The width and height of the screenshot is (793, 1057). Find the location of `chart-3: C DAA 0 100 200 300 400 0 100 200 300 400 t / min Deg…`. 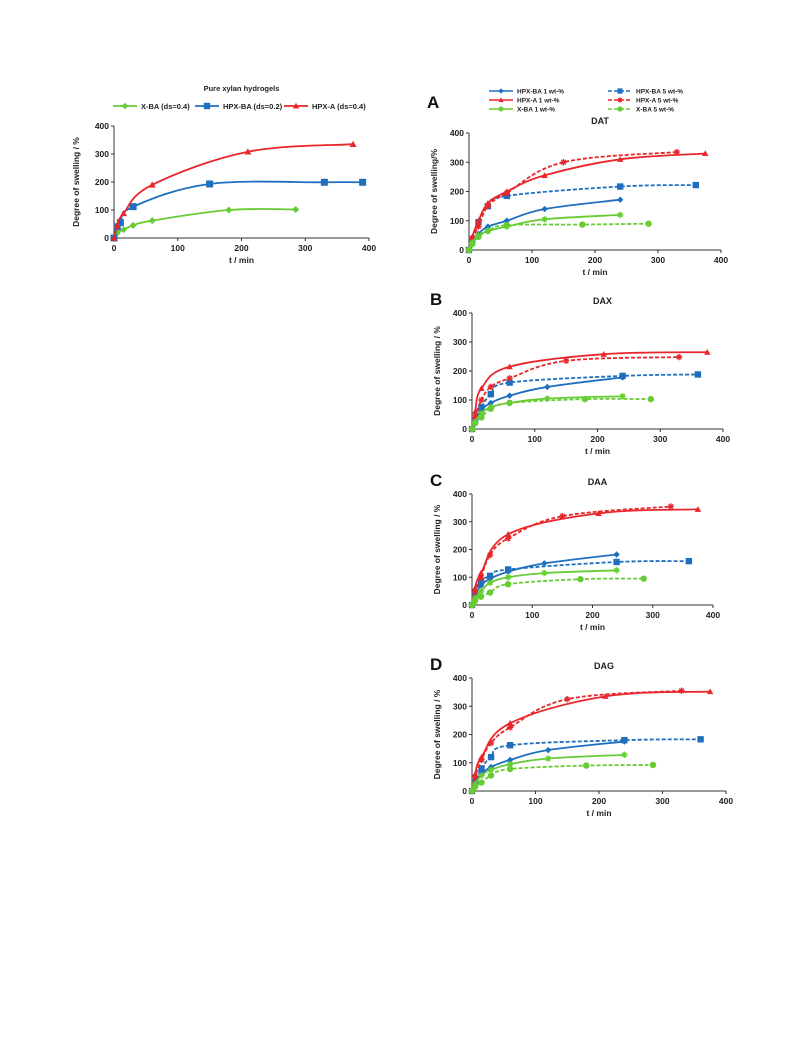

chart-3: C DAA 0 100 200 300 400 0 100 200 300 400 t / min Deg… is located at coordinates (575, 551).